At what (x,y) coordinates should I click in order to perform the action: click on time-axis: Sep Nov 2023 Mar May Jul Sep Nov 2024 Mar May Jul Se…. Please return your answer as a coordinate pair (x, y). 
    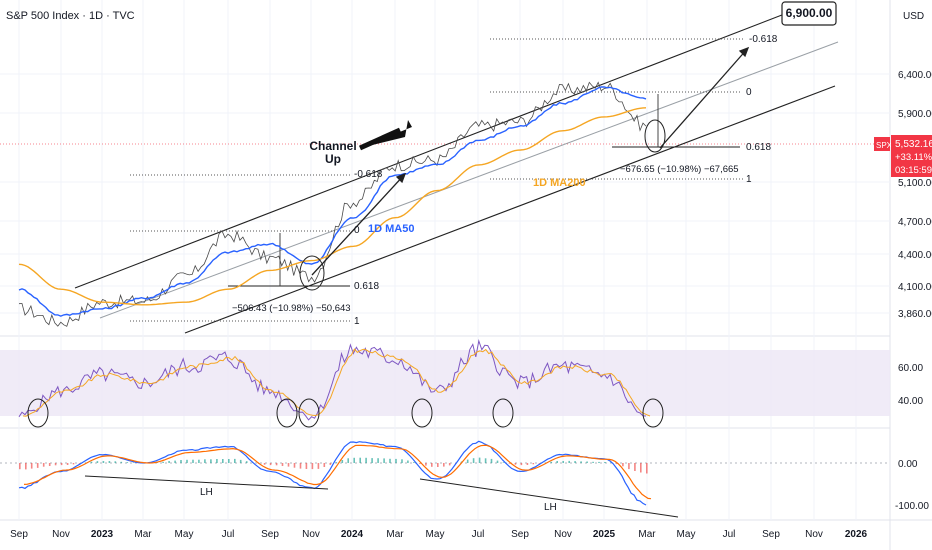
    Looking at the image, I should click on (438, 534).